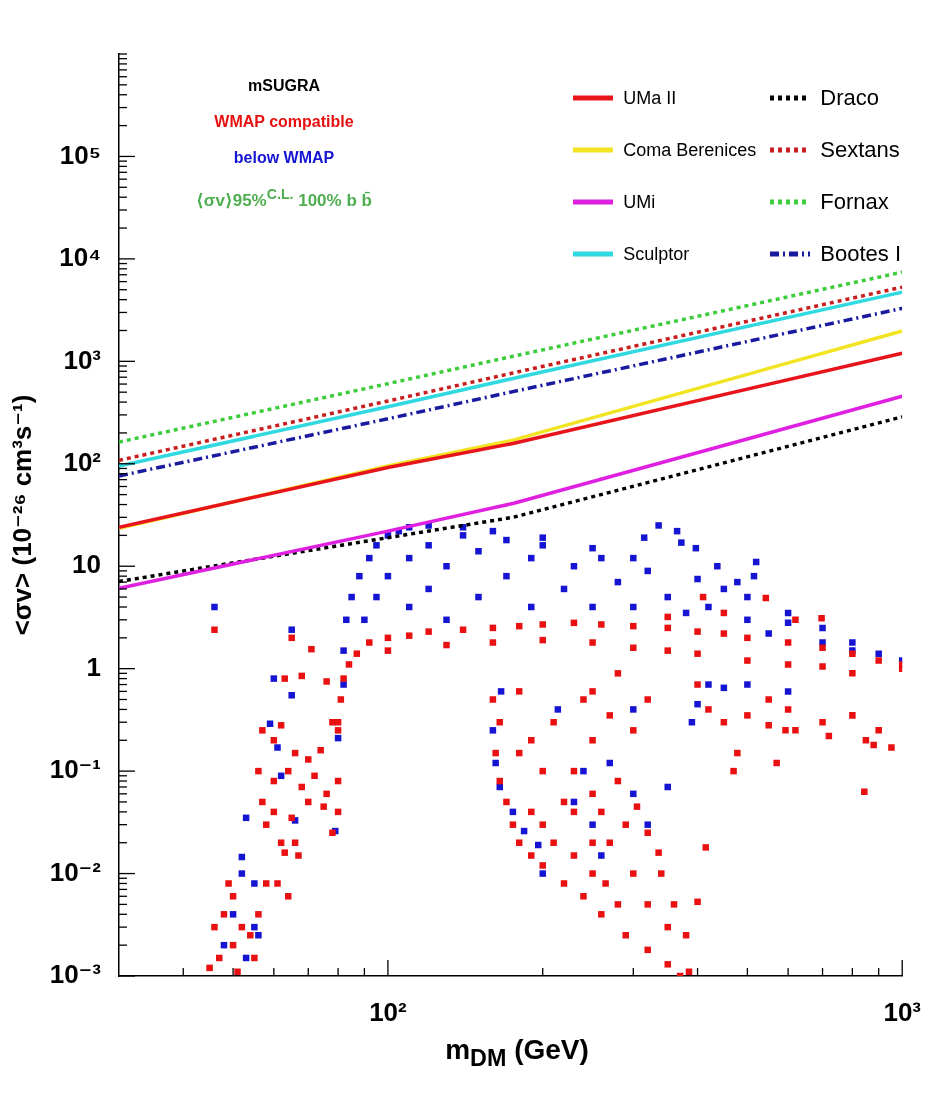 Image resolution: width=935 pixels, height=1099 pixels. What do you see at coordinates (21, 515) in the screenshot?
I see `y-axis-title: <σv> (10⁻²⁶ cm³s⁻¹)` at bounding box center [21, 515].